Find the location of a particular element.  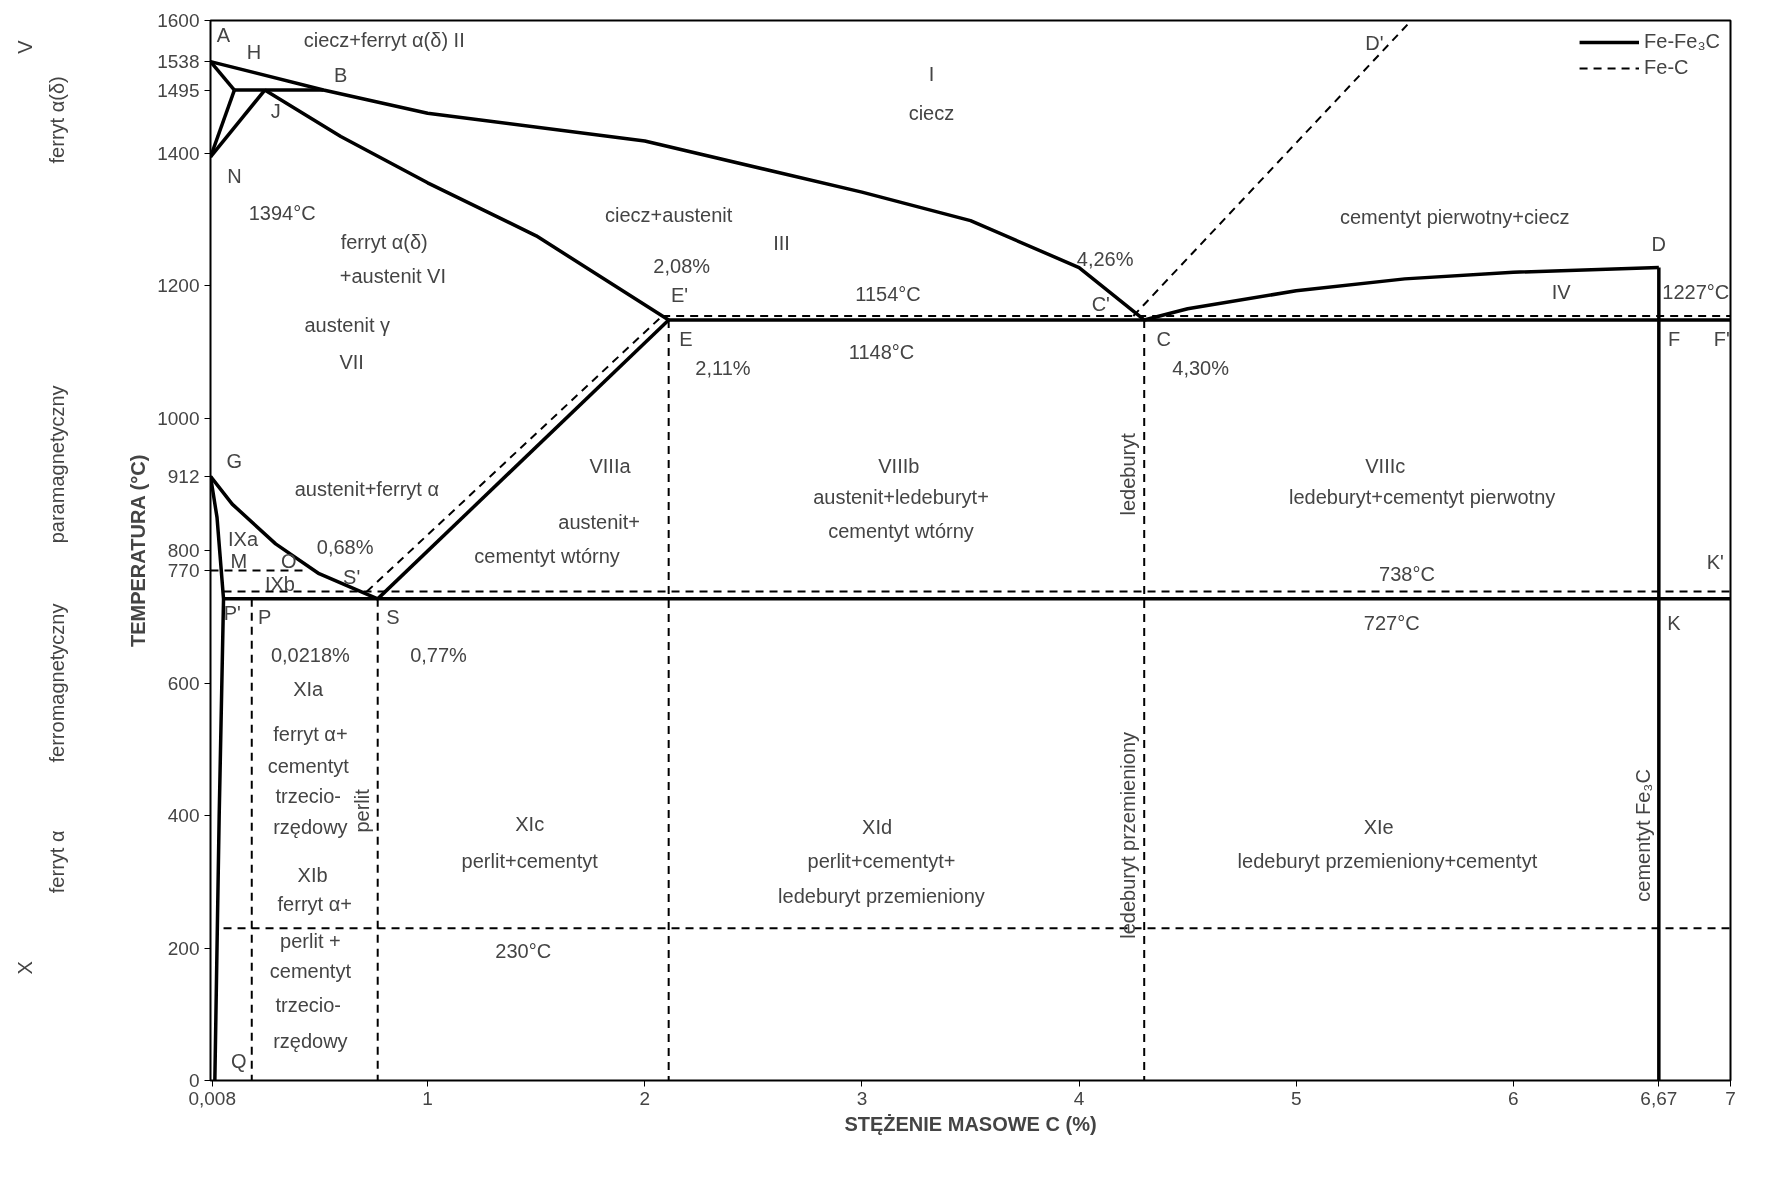

annotation: K is located at coordinates (1674, 623).